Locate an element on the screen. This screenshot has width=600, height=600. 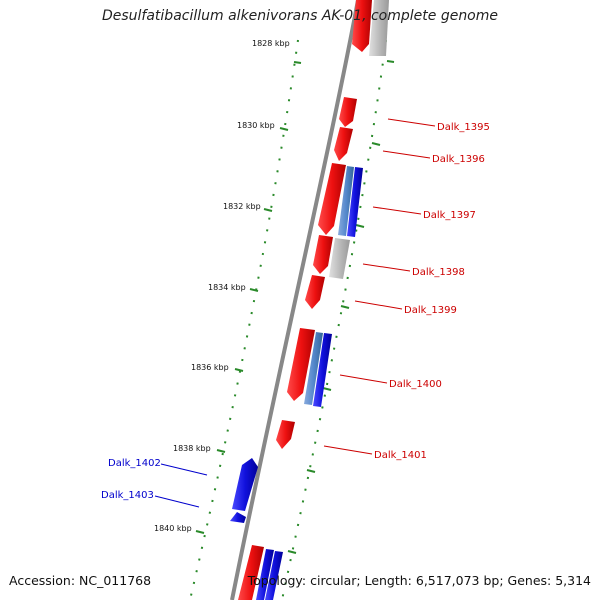
gene-label-dalk-1401: Dalk_1401 is located at coordinates (400, 455).